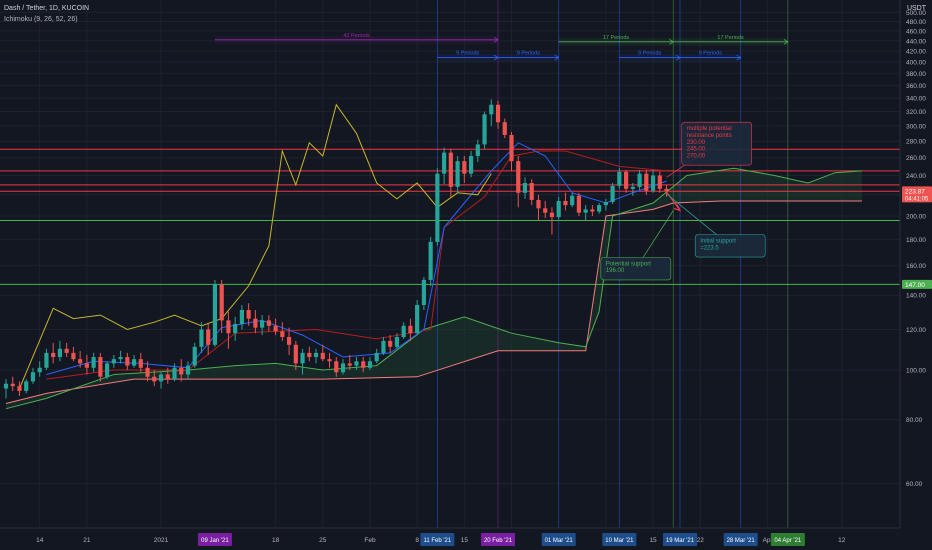 The height and width of the screenshot is (550, 932). I want to click on measurement-label: 9 Periods, so click(528, 54).